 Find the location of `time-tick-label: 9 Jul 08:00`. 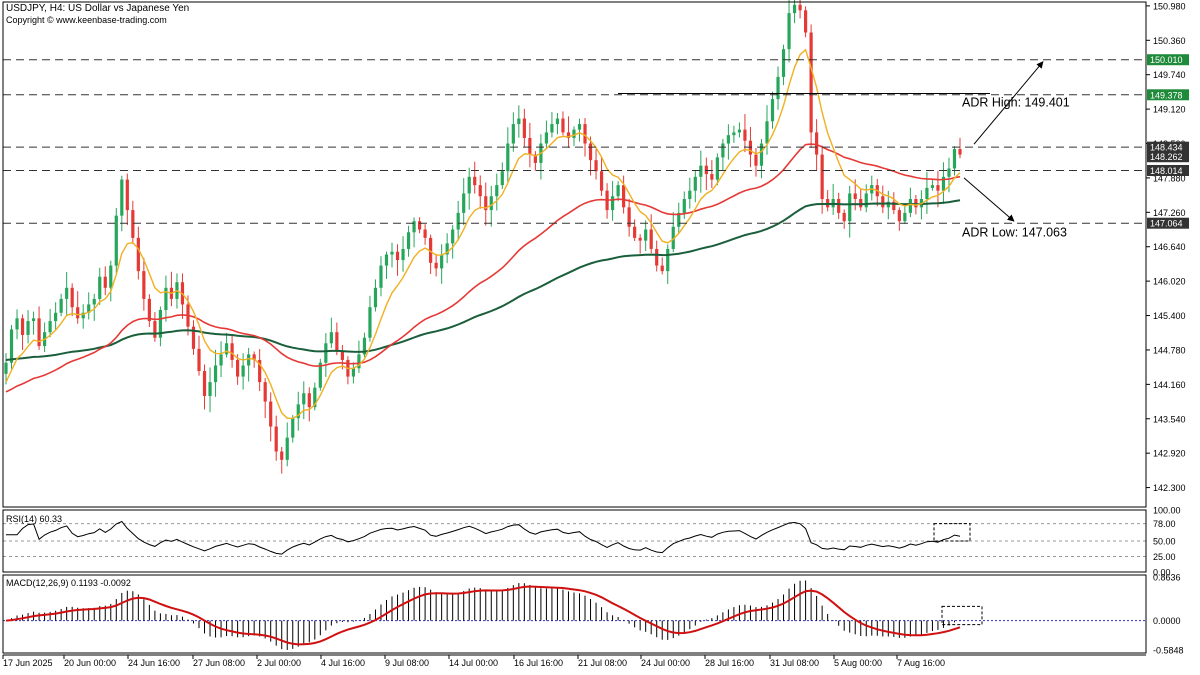

time-tick-label: 9 Jul 08:00 is located at coordinates (407, 663).